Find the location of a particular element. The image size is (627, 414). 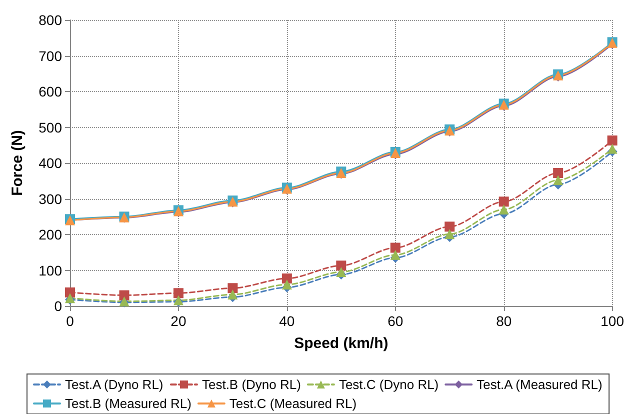

legend-label: Test.B (Dyno RL) is located at coordinates (251, 384).